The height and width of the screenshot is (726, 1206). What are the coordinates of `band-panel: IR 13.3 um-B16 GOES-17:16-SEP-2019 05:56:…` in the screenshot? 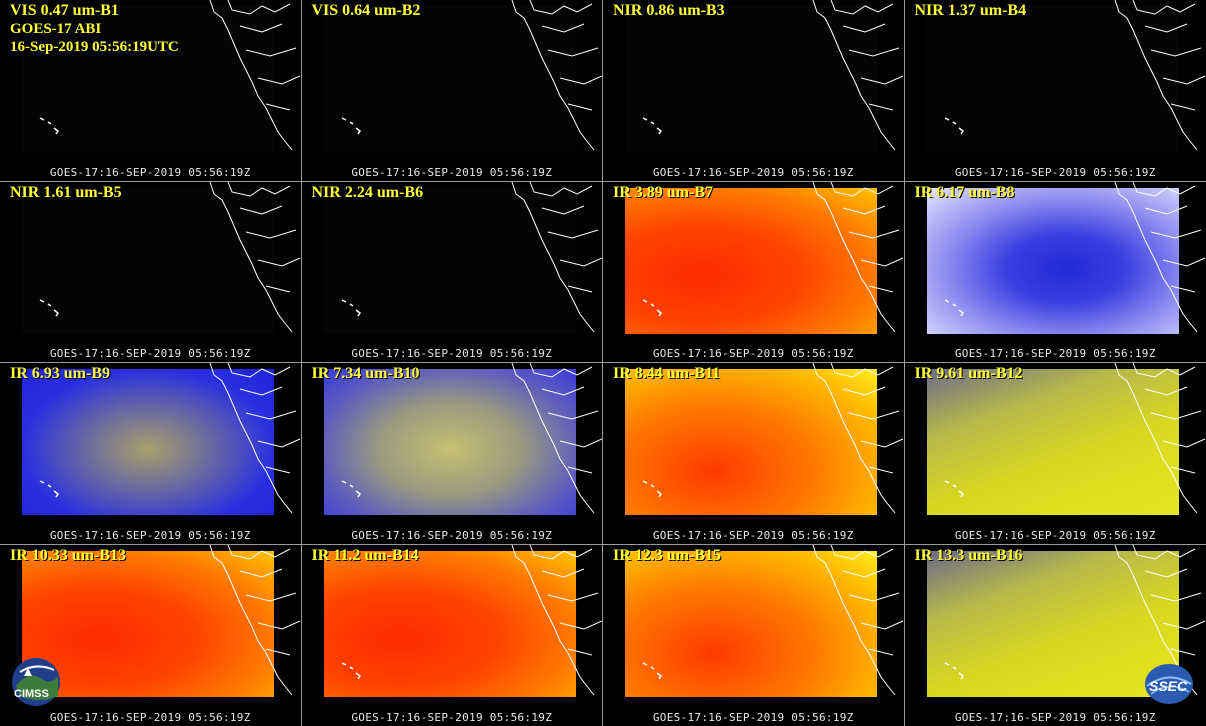 It's located at (1055, 635).